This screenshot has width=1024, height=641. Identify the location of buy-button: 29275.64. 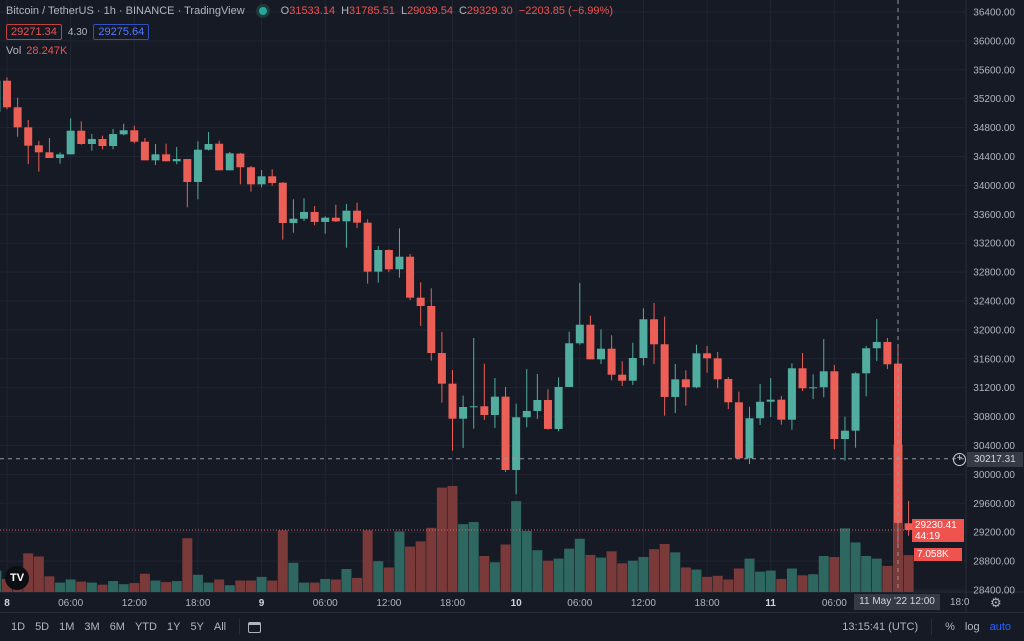
(121, 32).